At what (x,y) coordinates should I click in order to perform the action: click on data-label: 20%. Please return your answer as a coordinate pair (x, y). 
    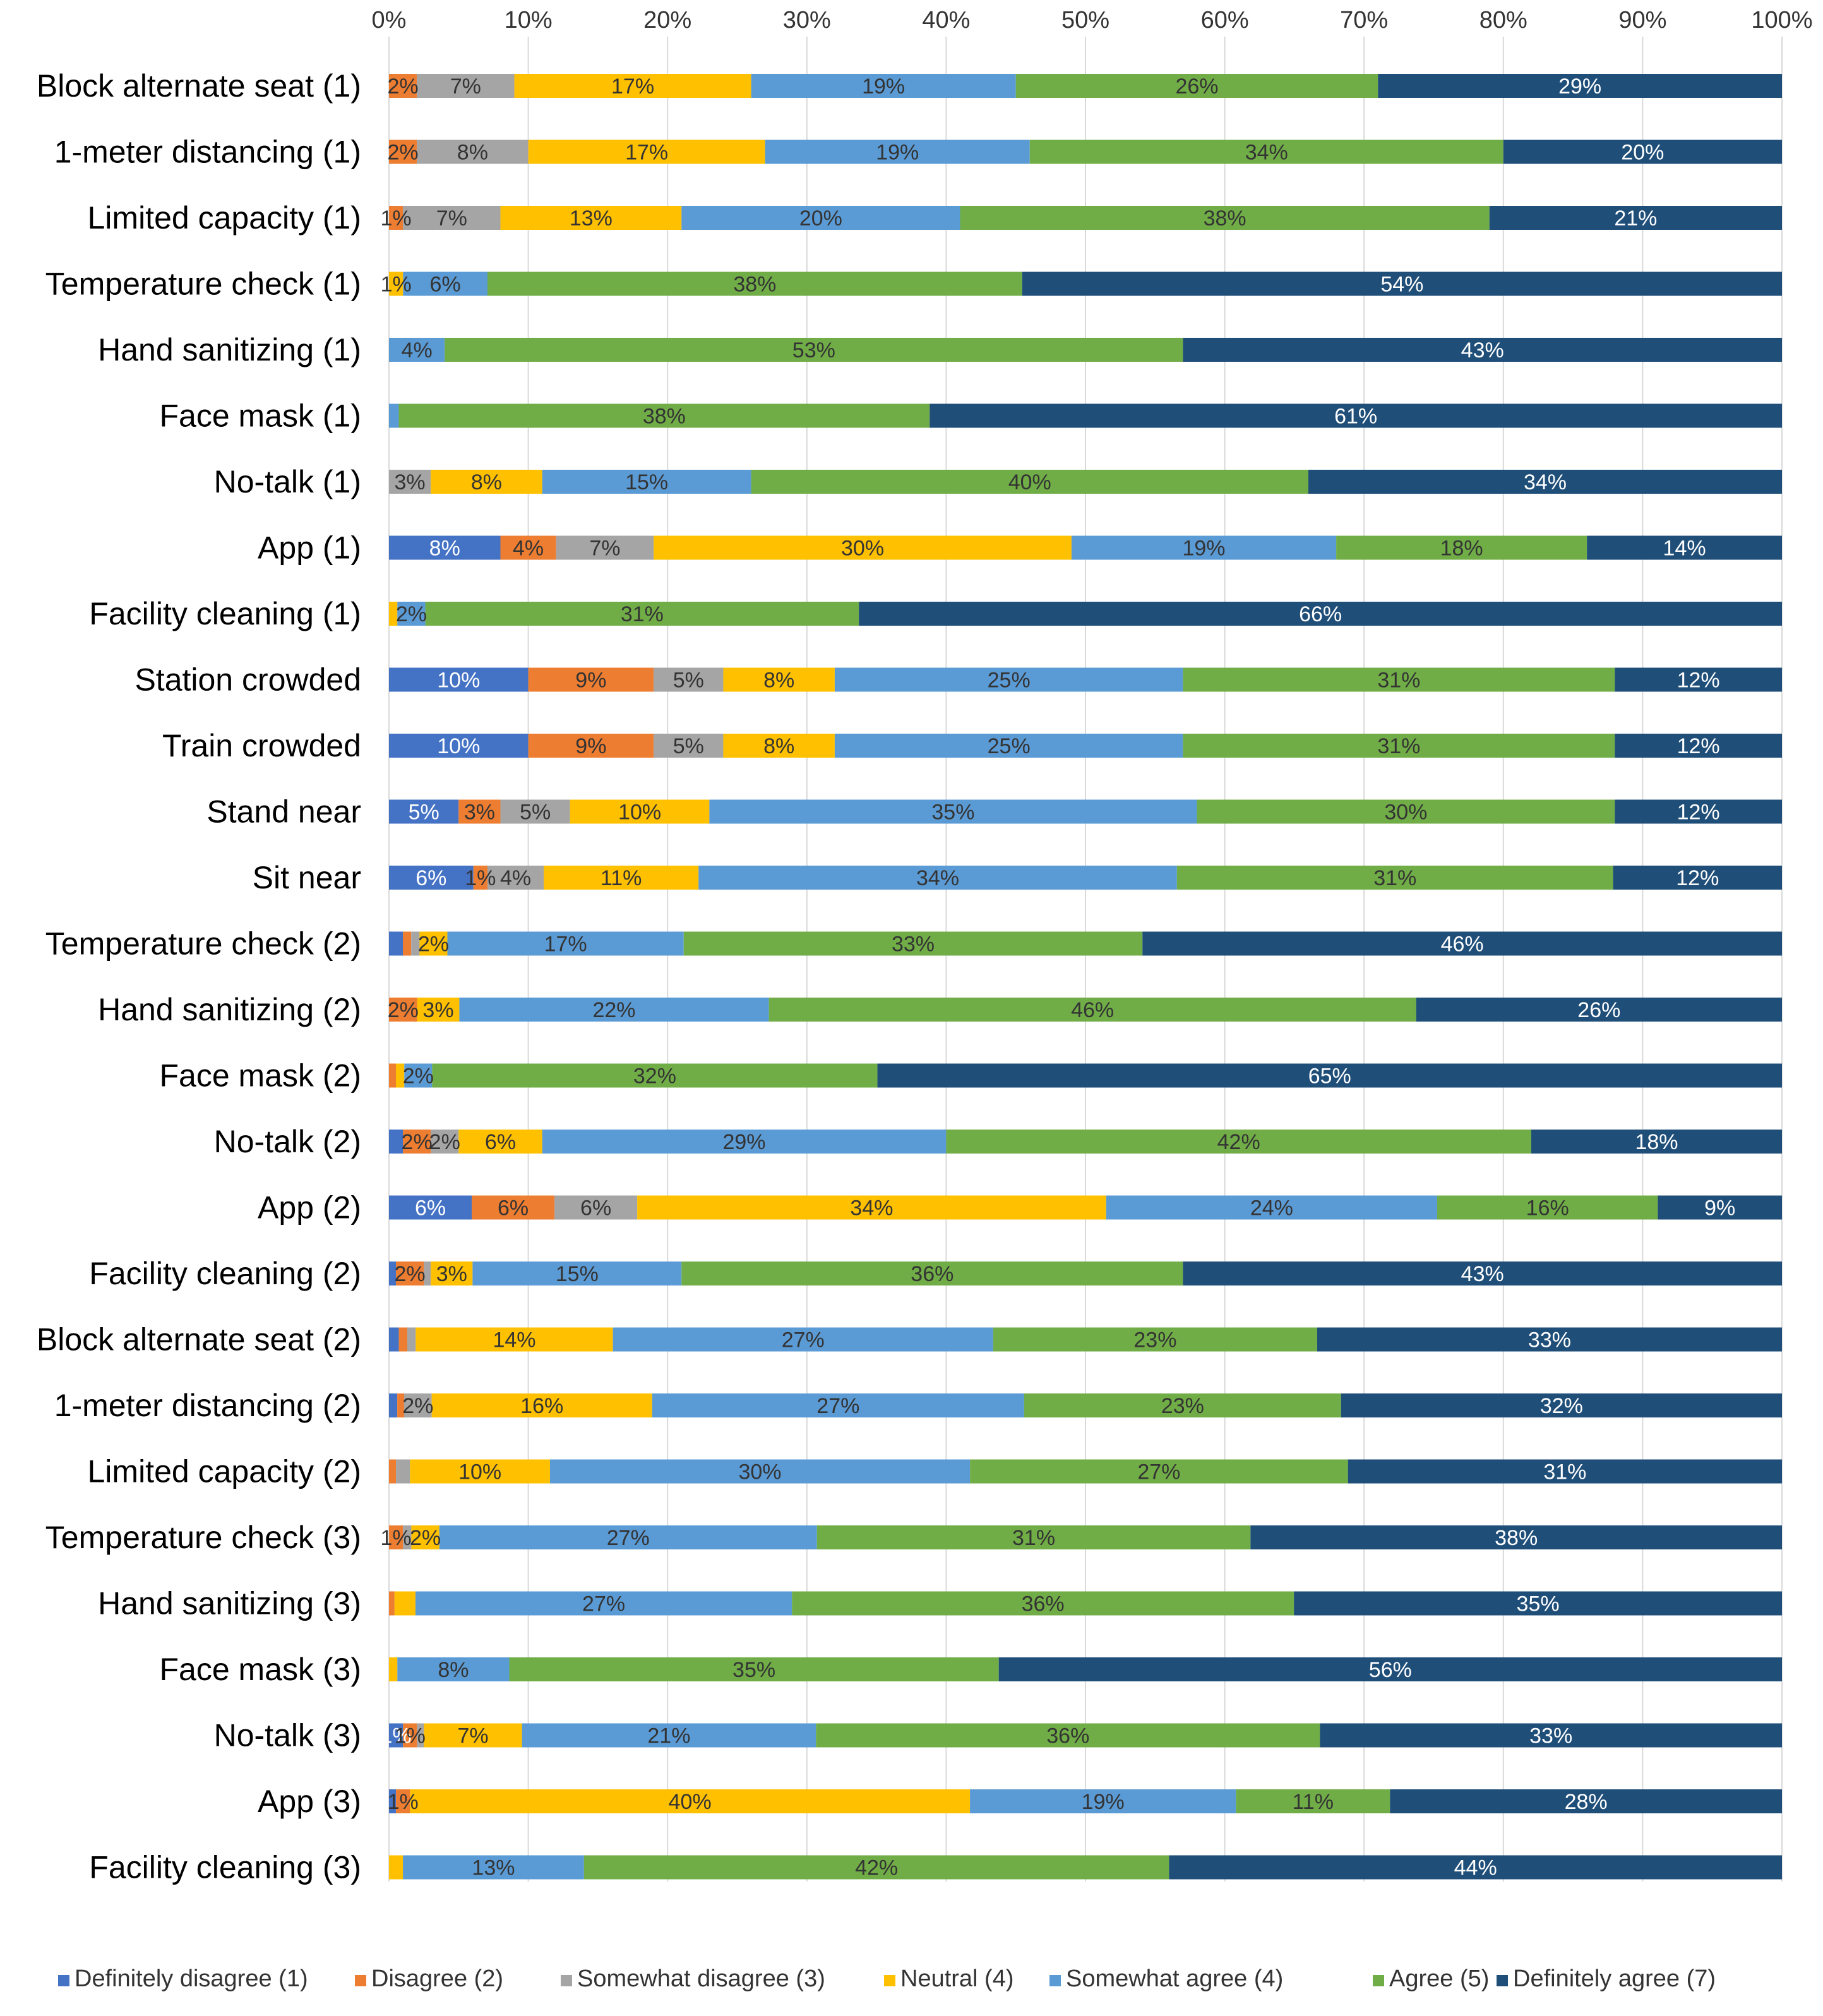
    Looking at the image, I should click on (820, 218).